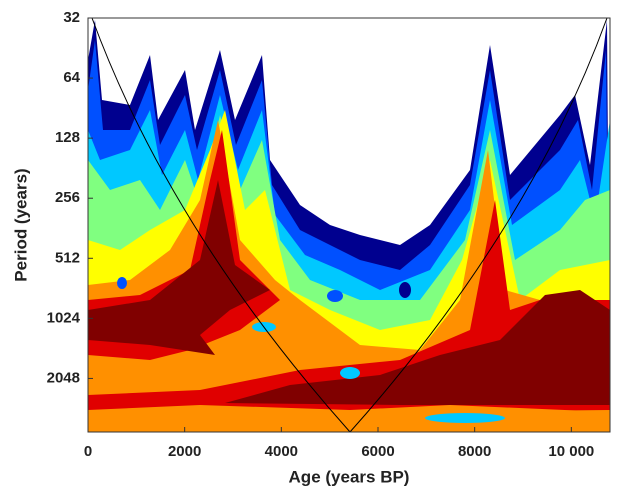 The height and width of the screenshot is (492, 620). I want to click on y-tick-label: 256, so click(67, 197).